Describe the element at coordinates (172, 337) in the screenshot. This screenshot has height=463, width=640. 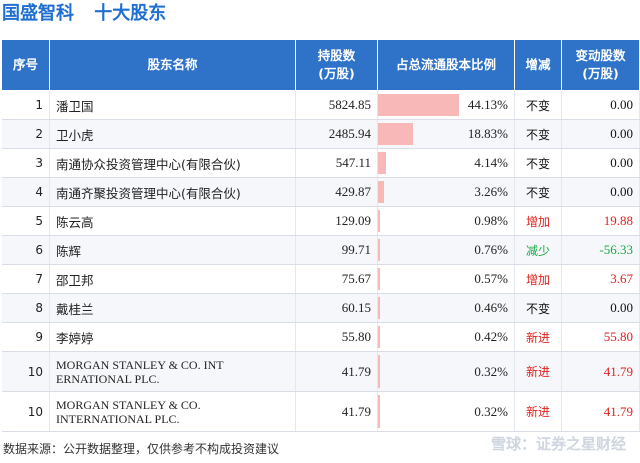
I see `shareholder-name: 李婷婷` at that location.